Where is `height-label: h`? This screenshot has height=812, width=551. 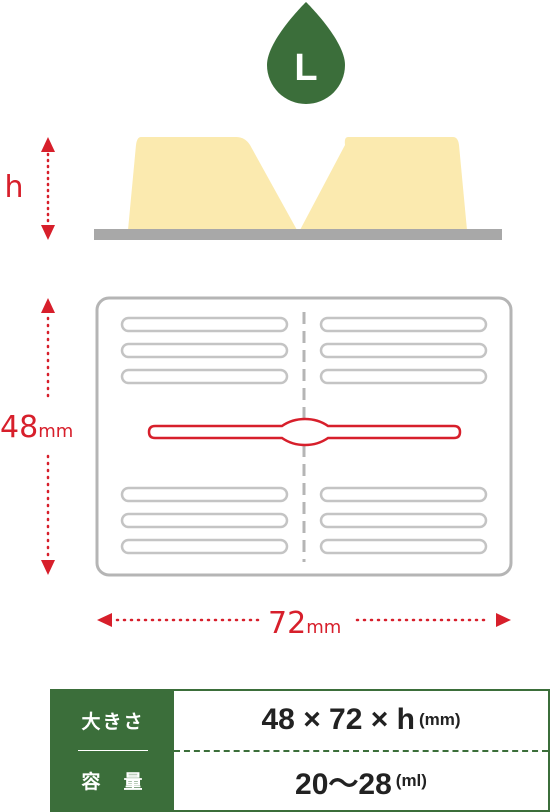
height-label: h is located at coordinates (13, 187).